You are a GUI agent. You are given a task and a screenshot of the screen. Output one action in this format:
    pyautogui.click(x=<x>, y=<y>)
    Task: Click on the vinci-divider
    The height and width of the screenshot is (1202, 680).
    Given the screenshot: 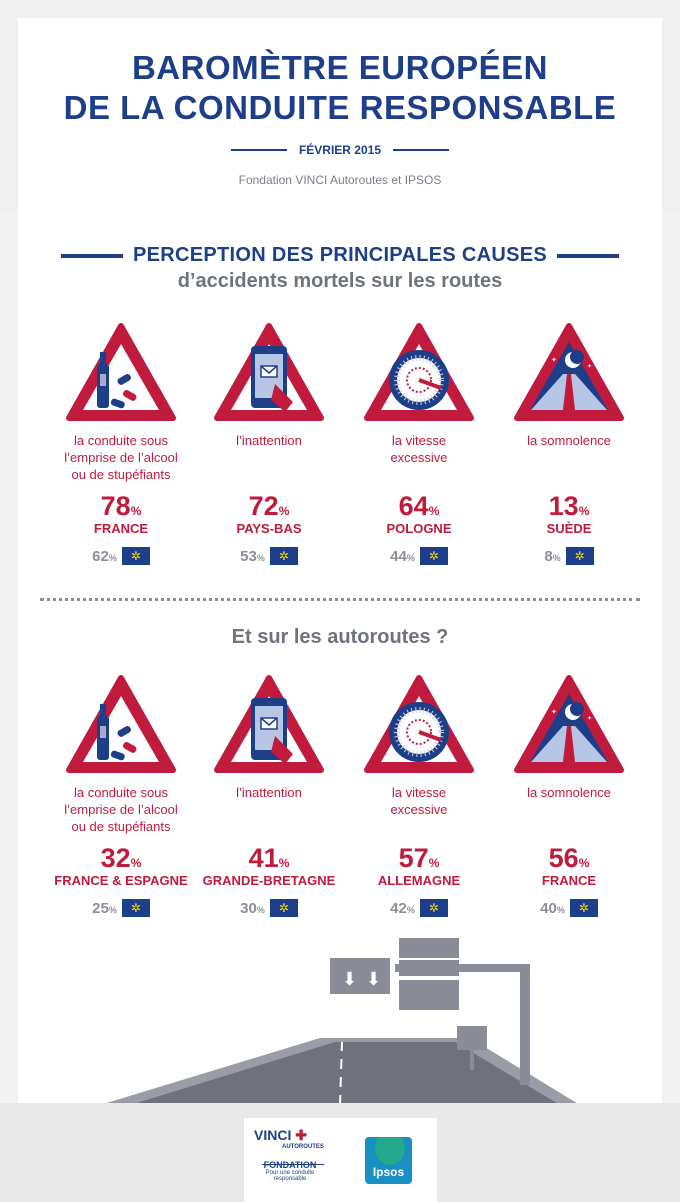 What is the action you would take?
    pyautogui.click(x=293, y=1164)
    